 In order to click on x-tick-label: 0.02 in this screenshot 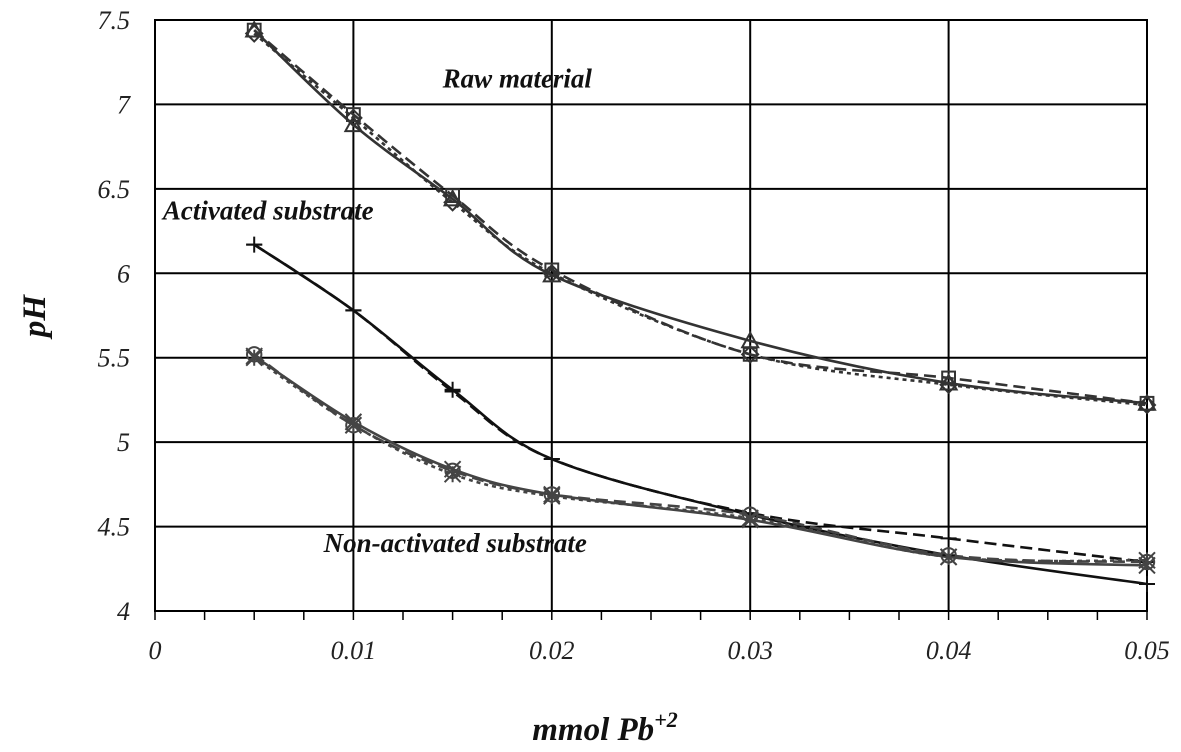, I will do `click(552, 650)`.